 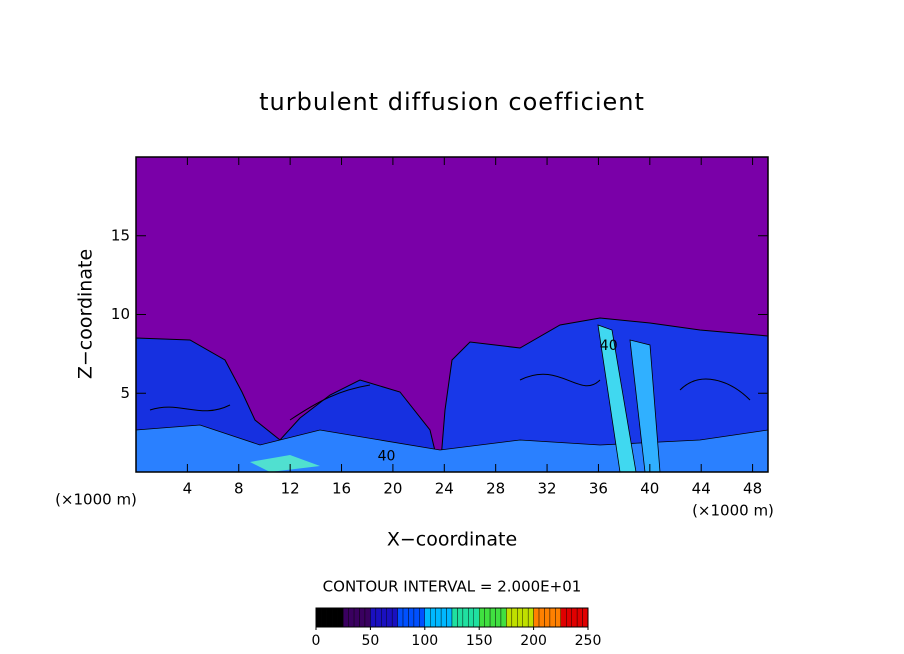 What do you see at coordinates (701, 489) in the screenshot?
I see `x-tick-label: 44` at bounding box center [701, 489].